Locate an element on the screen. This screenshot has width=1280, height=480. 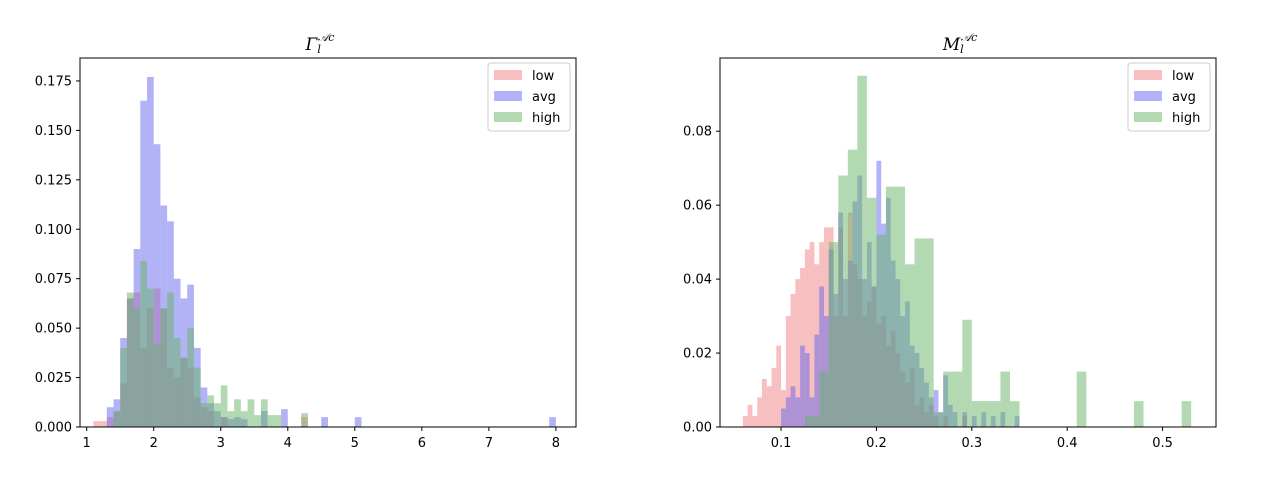
chart-gamma-y-tick-label-1: 0.025 is located at coordinates (53, 378).